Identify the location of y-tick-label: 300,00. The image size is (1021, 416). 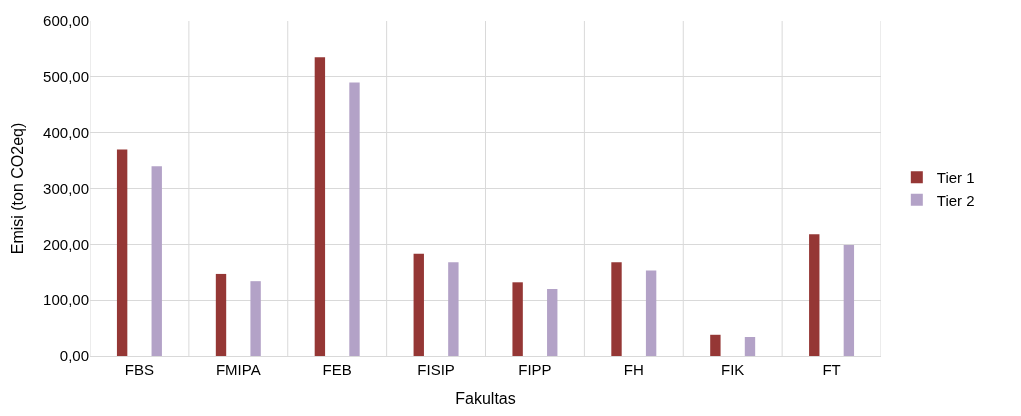
(66, 188).